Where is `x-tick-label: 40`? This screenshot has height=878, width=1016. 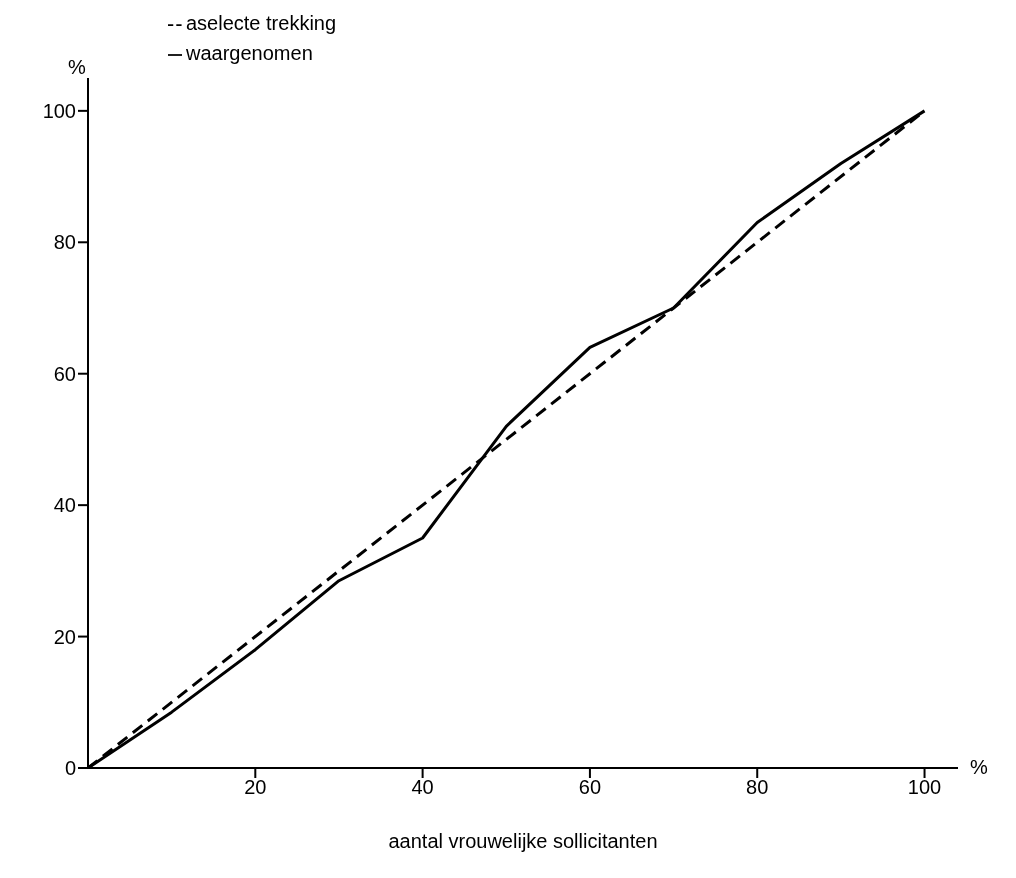 x-tick-label: 40 is located at coordinates (422, 787).